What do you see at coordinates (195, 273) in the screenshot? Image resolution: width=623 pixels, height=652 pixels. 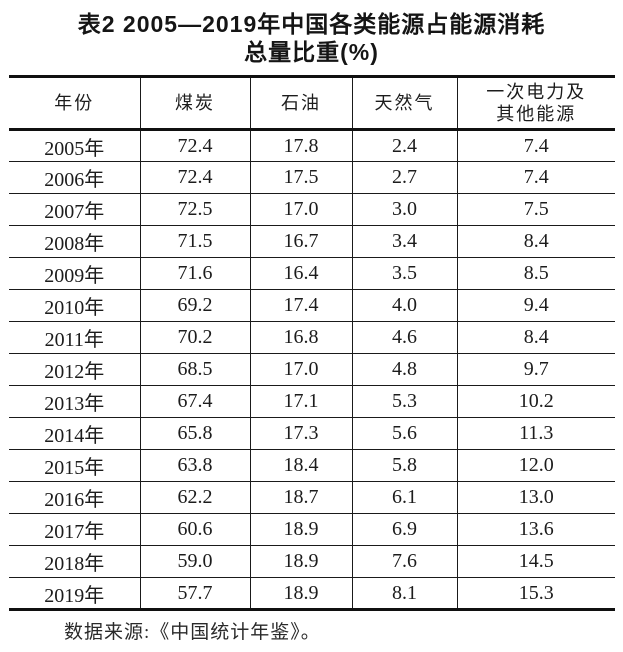 I see `value-cell: 71.6` at bounding box center [195, 273].